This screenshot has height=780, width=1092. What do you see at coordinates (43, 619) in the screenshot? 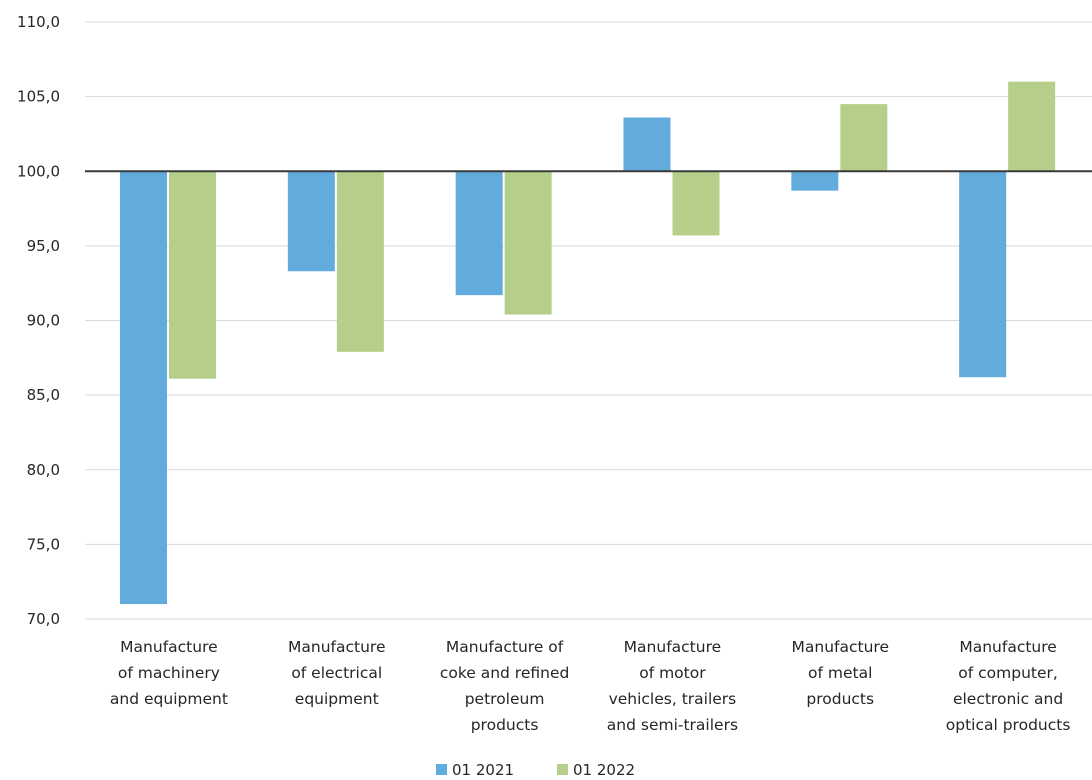
I see `y-tick-label: 70,0` at bounding box center [43, 619].